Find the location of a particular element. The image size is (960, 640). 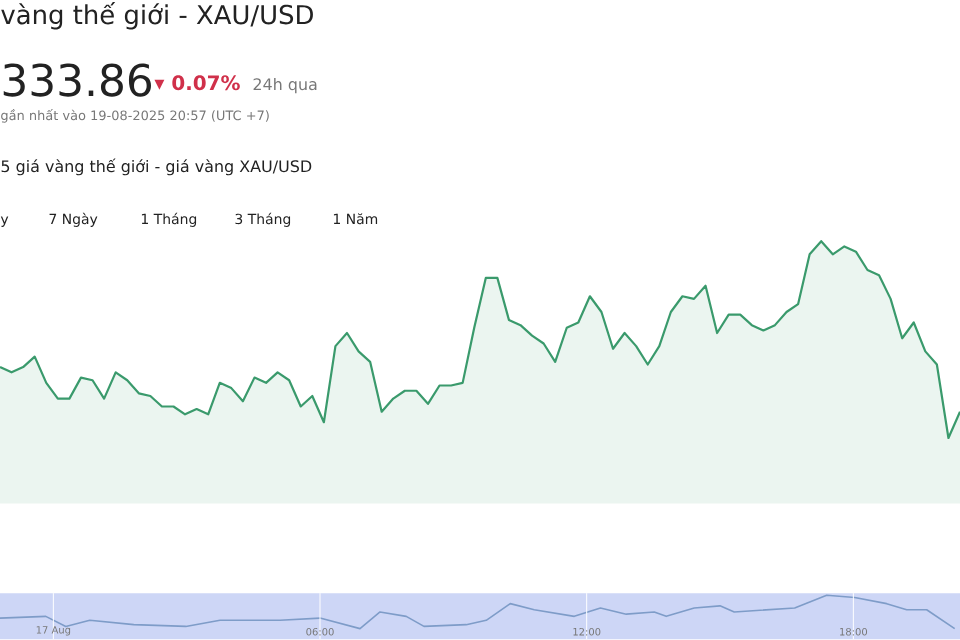

text: 333.86 is located at coordinates (77, 80).